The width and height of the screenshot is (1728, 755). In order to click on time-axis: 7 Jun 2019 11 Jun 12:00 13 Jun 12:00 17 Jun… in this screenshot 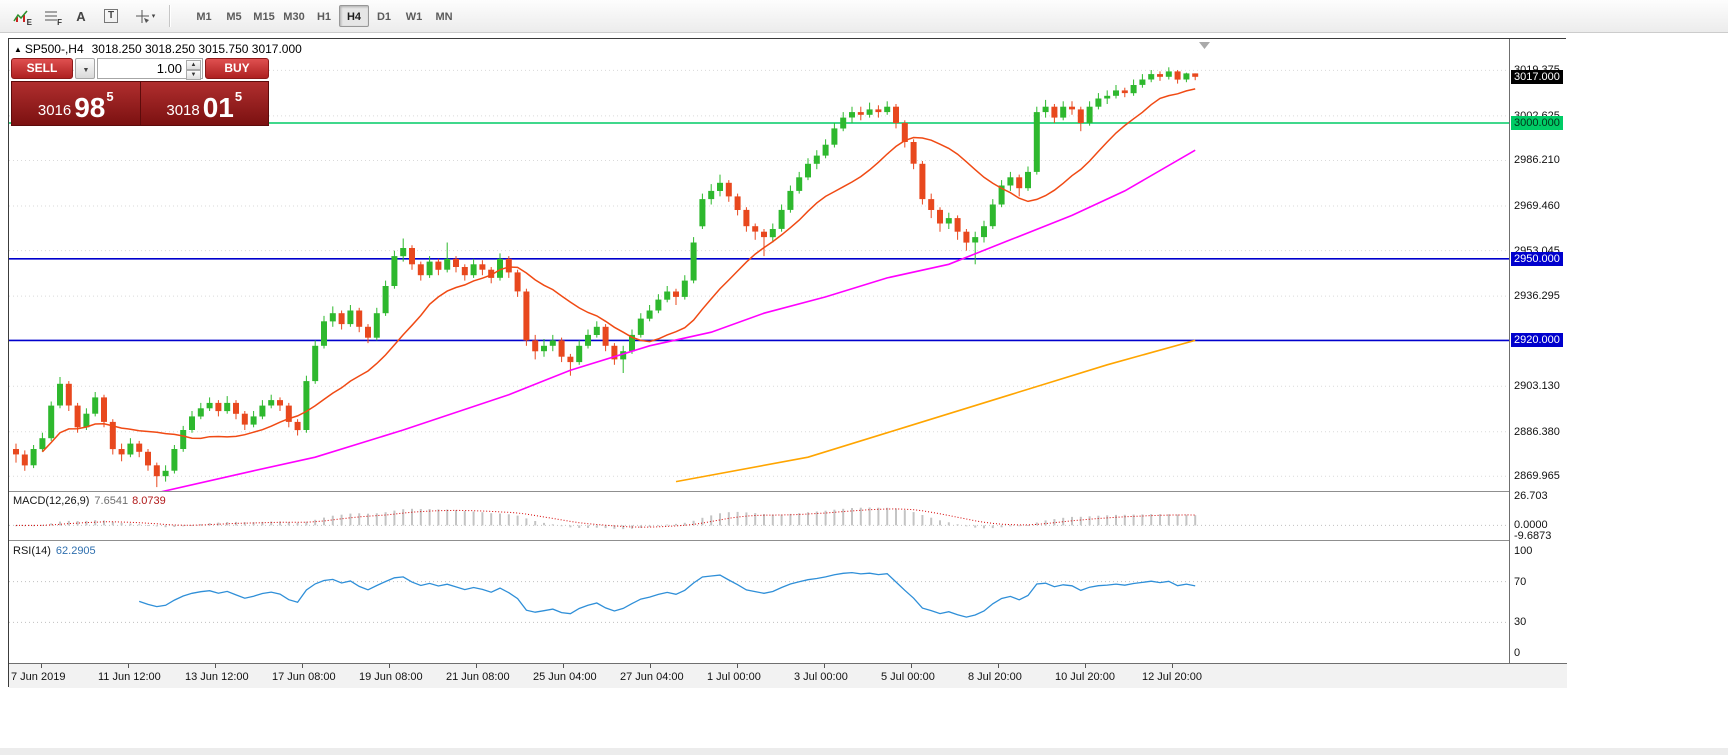, I will do `click(788, 675)`.